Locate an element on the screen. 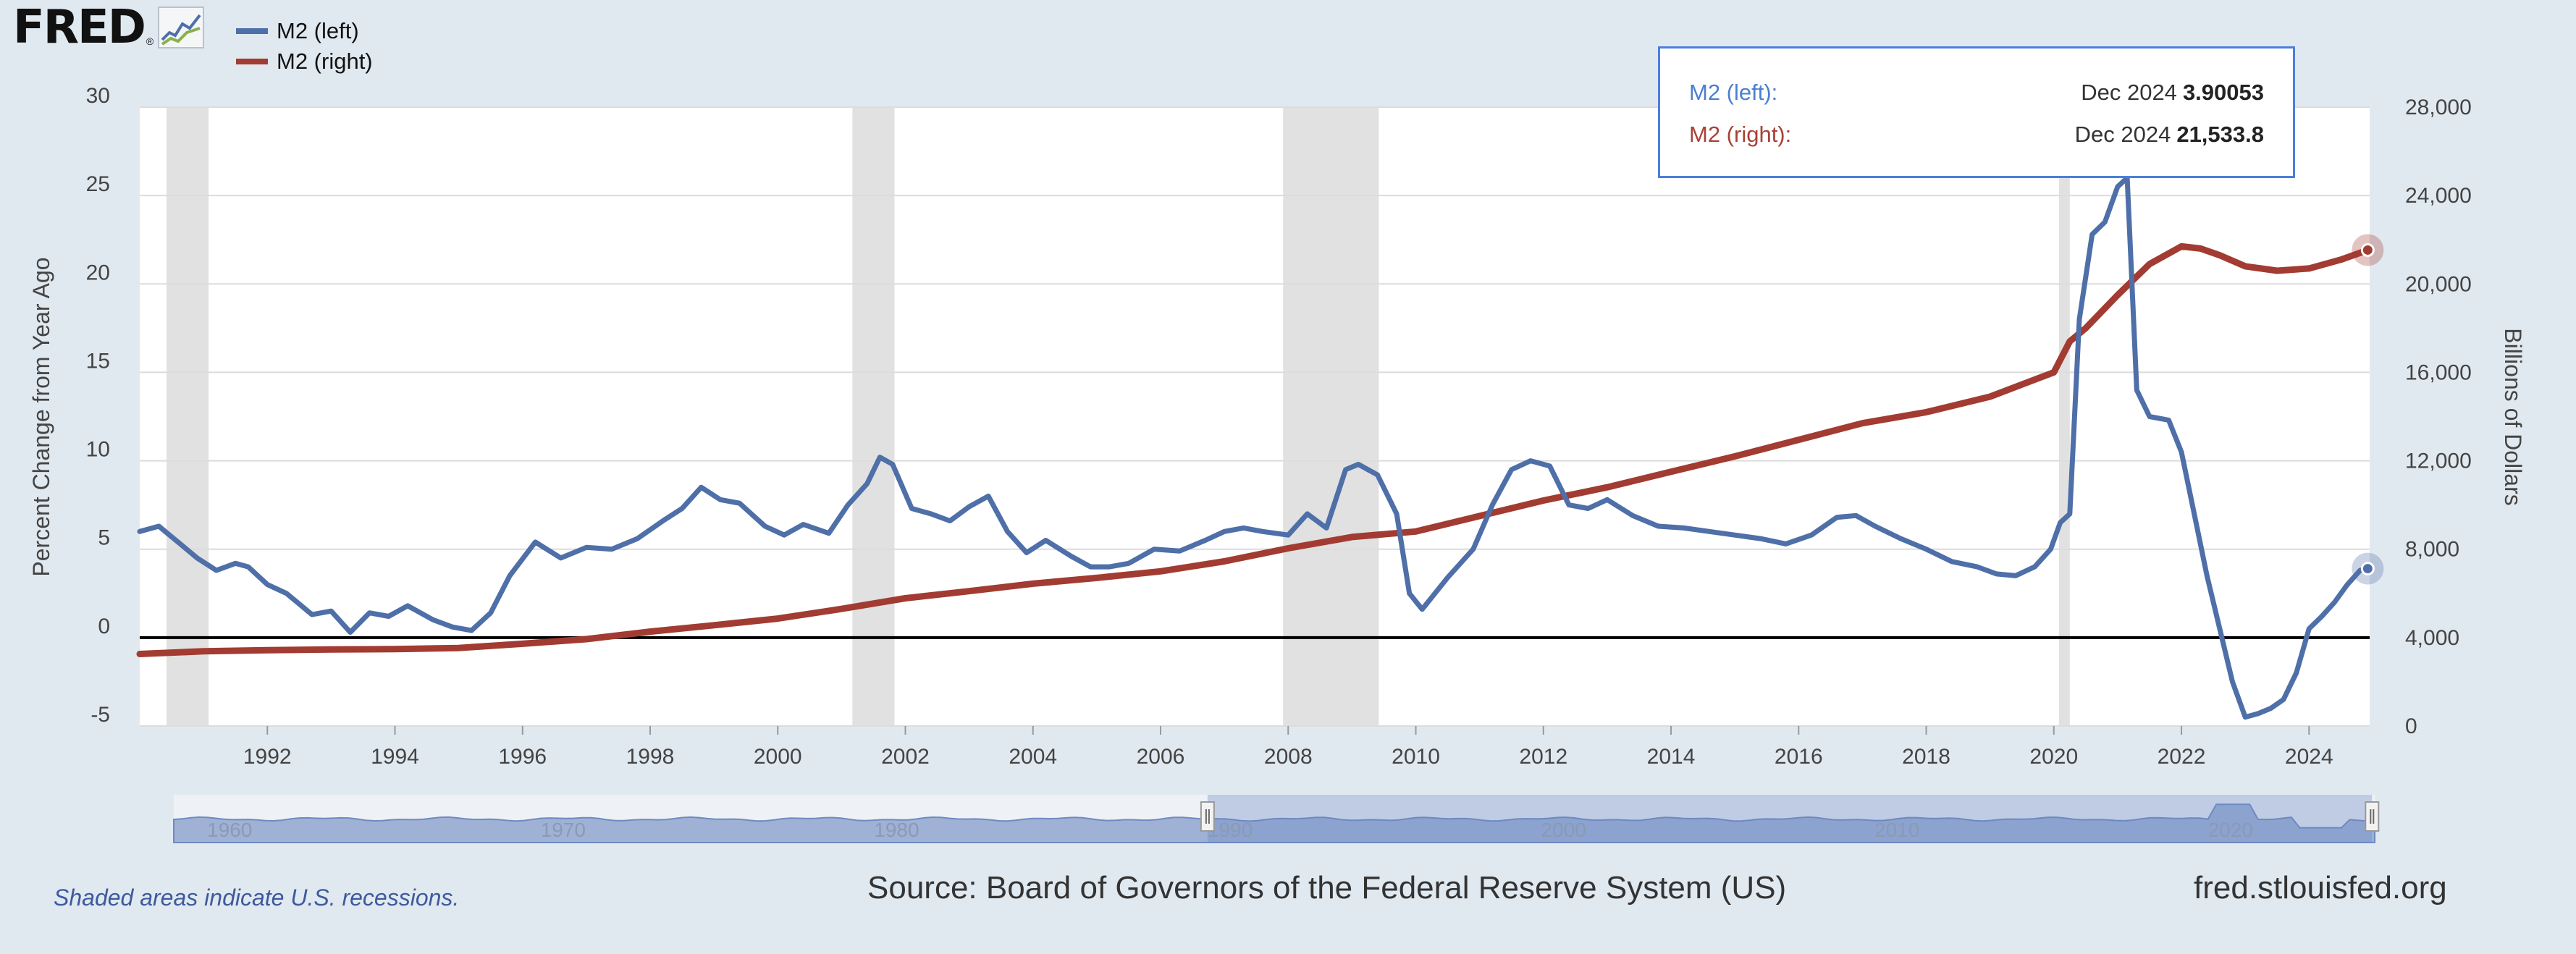 Image resolution: width=2576 pixels, height=954 pixels. navigator-selection is located at coordinates (1790, 819).